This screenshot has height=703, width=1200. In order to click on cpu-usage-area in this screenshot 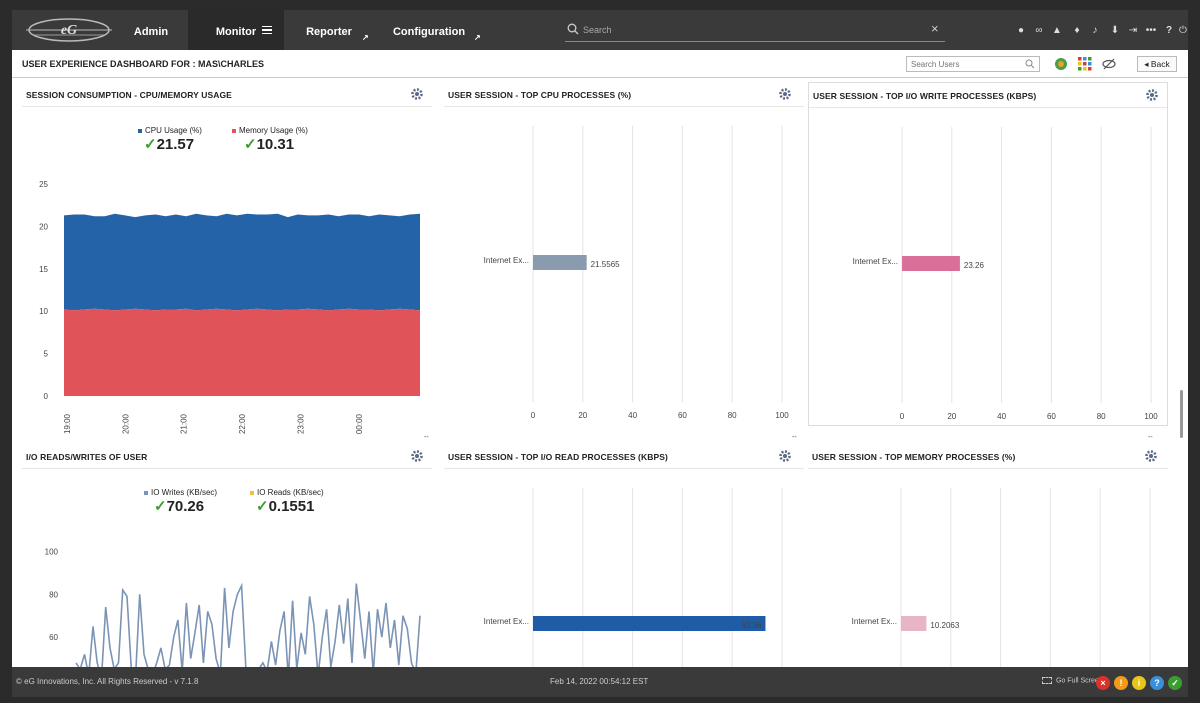, I will do `click(242, 262)`.